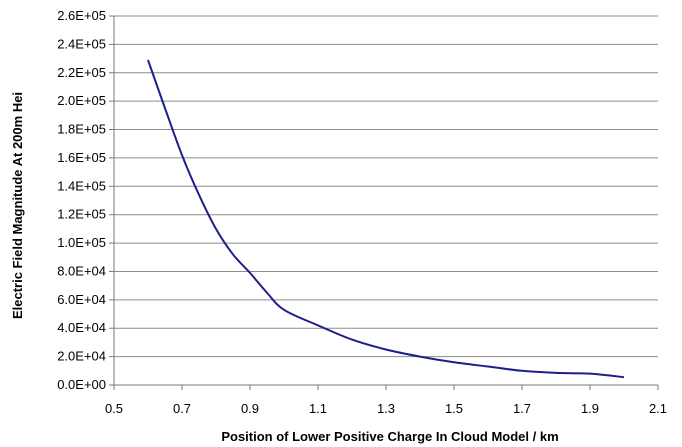 The width and height of the screenshot is (682, 447). What do you see at coordinates (182, 408) in the screenshot?
I see `x-tick-label: 0.7` at bounding box center [182, 408].